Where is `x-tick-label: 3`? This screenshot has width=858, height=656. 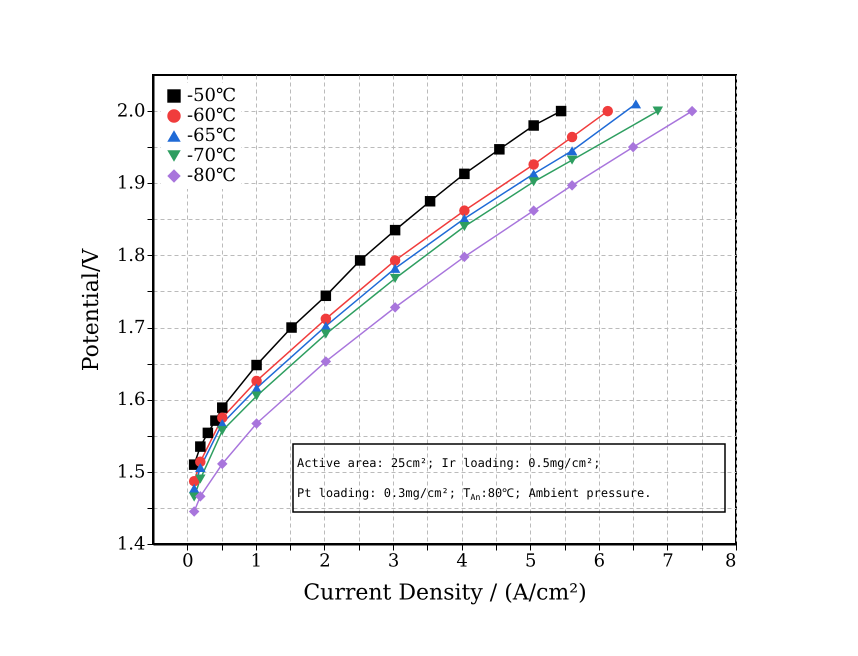 x-tick-label: 3 is located at coordinates (394, 561).